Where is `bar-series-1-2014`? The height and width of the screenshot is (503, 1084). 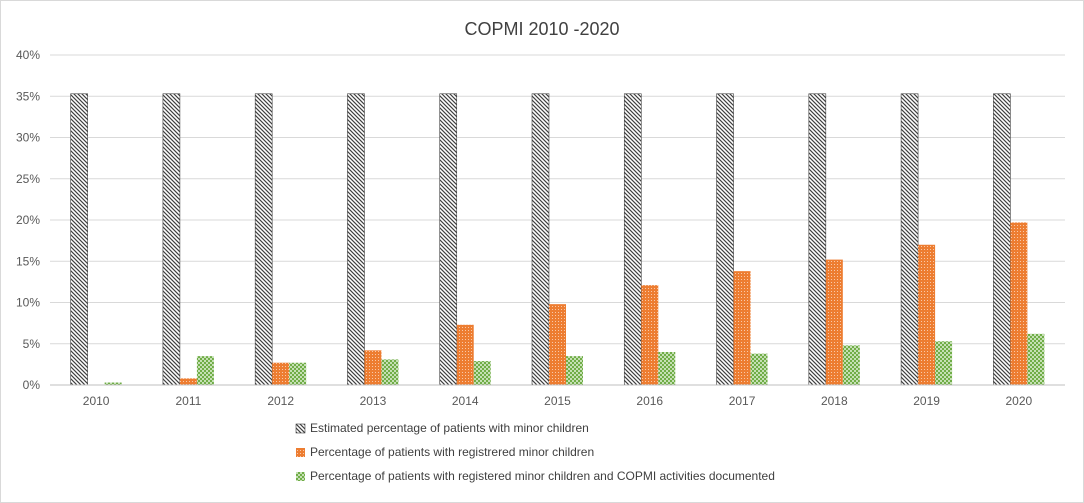 bar-series-1-2014 is located at coordinates (465, 354).